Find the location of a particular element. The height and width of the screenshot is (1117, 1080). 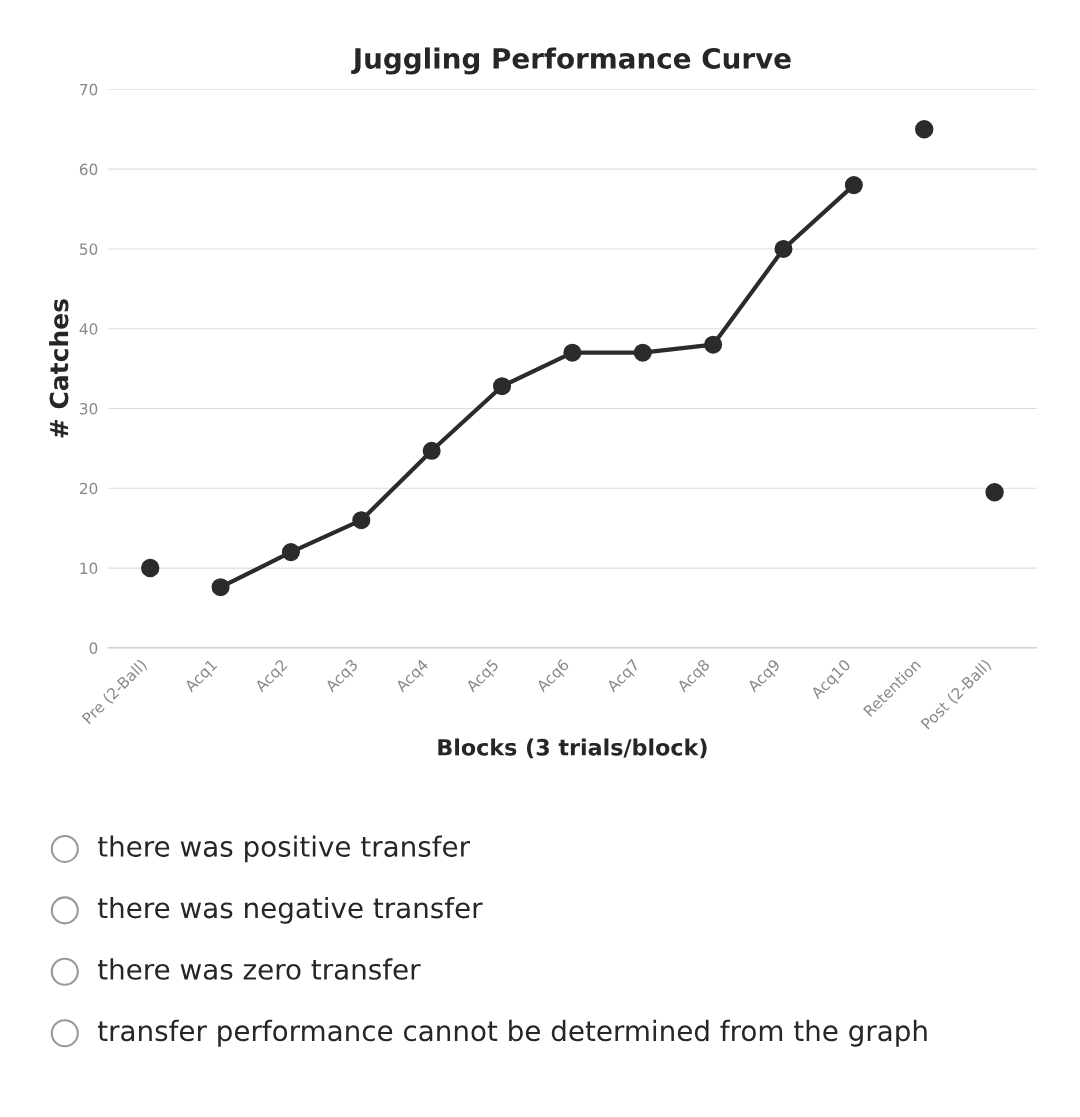

text: there was zero transfer is located at coordinates (259, 969).